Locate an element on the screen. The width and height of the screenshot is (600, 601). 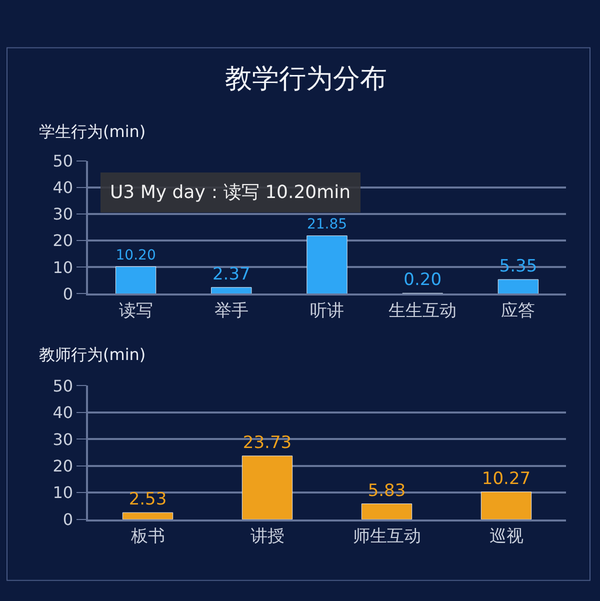
data-label: 10.27 is located at coordinates (506, 478).